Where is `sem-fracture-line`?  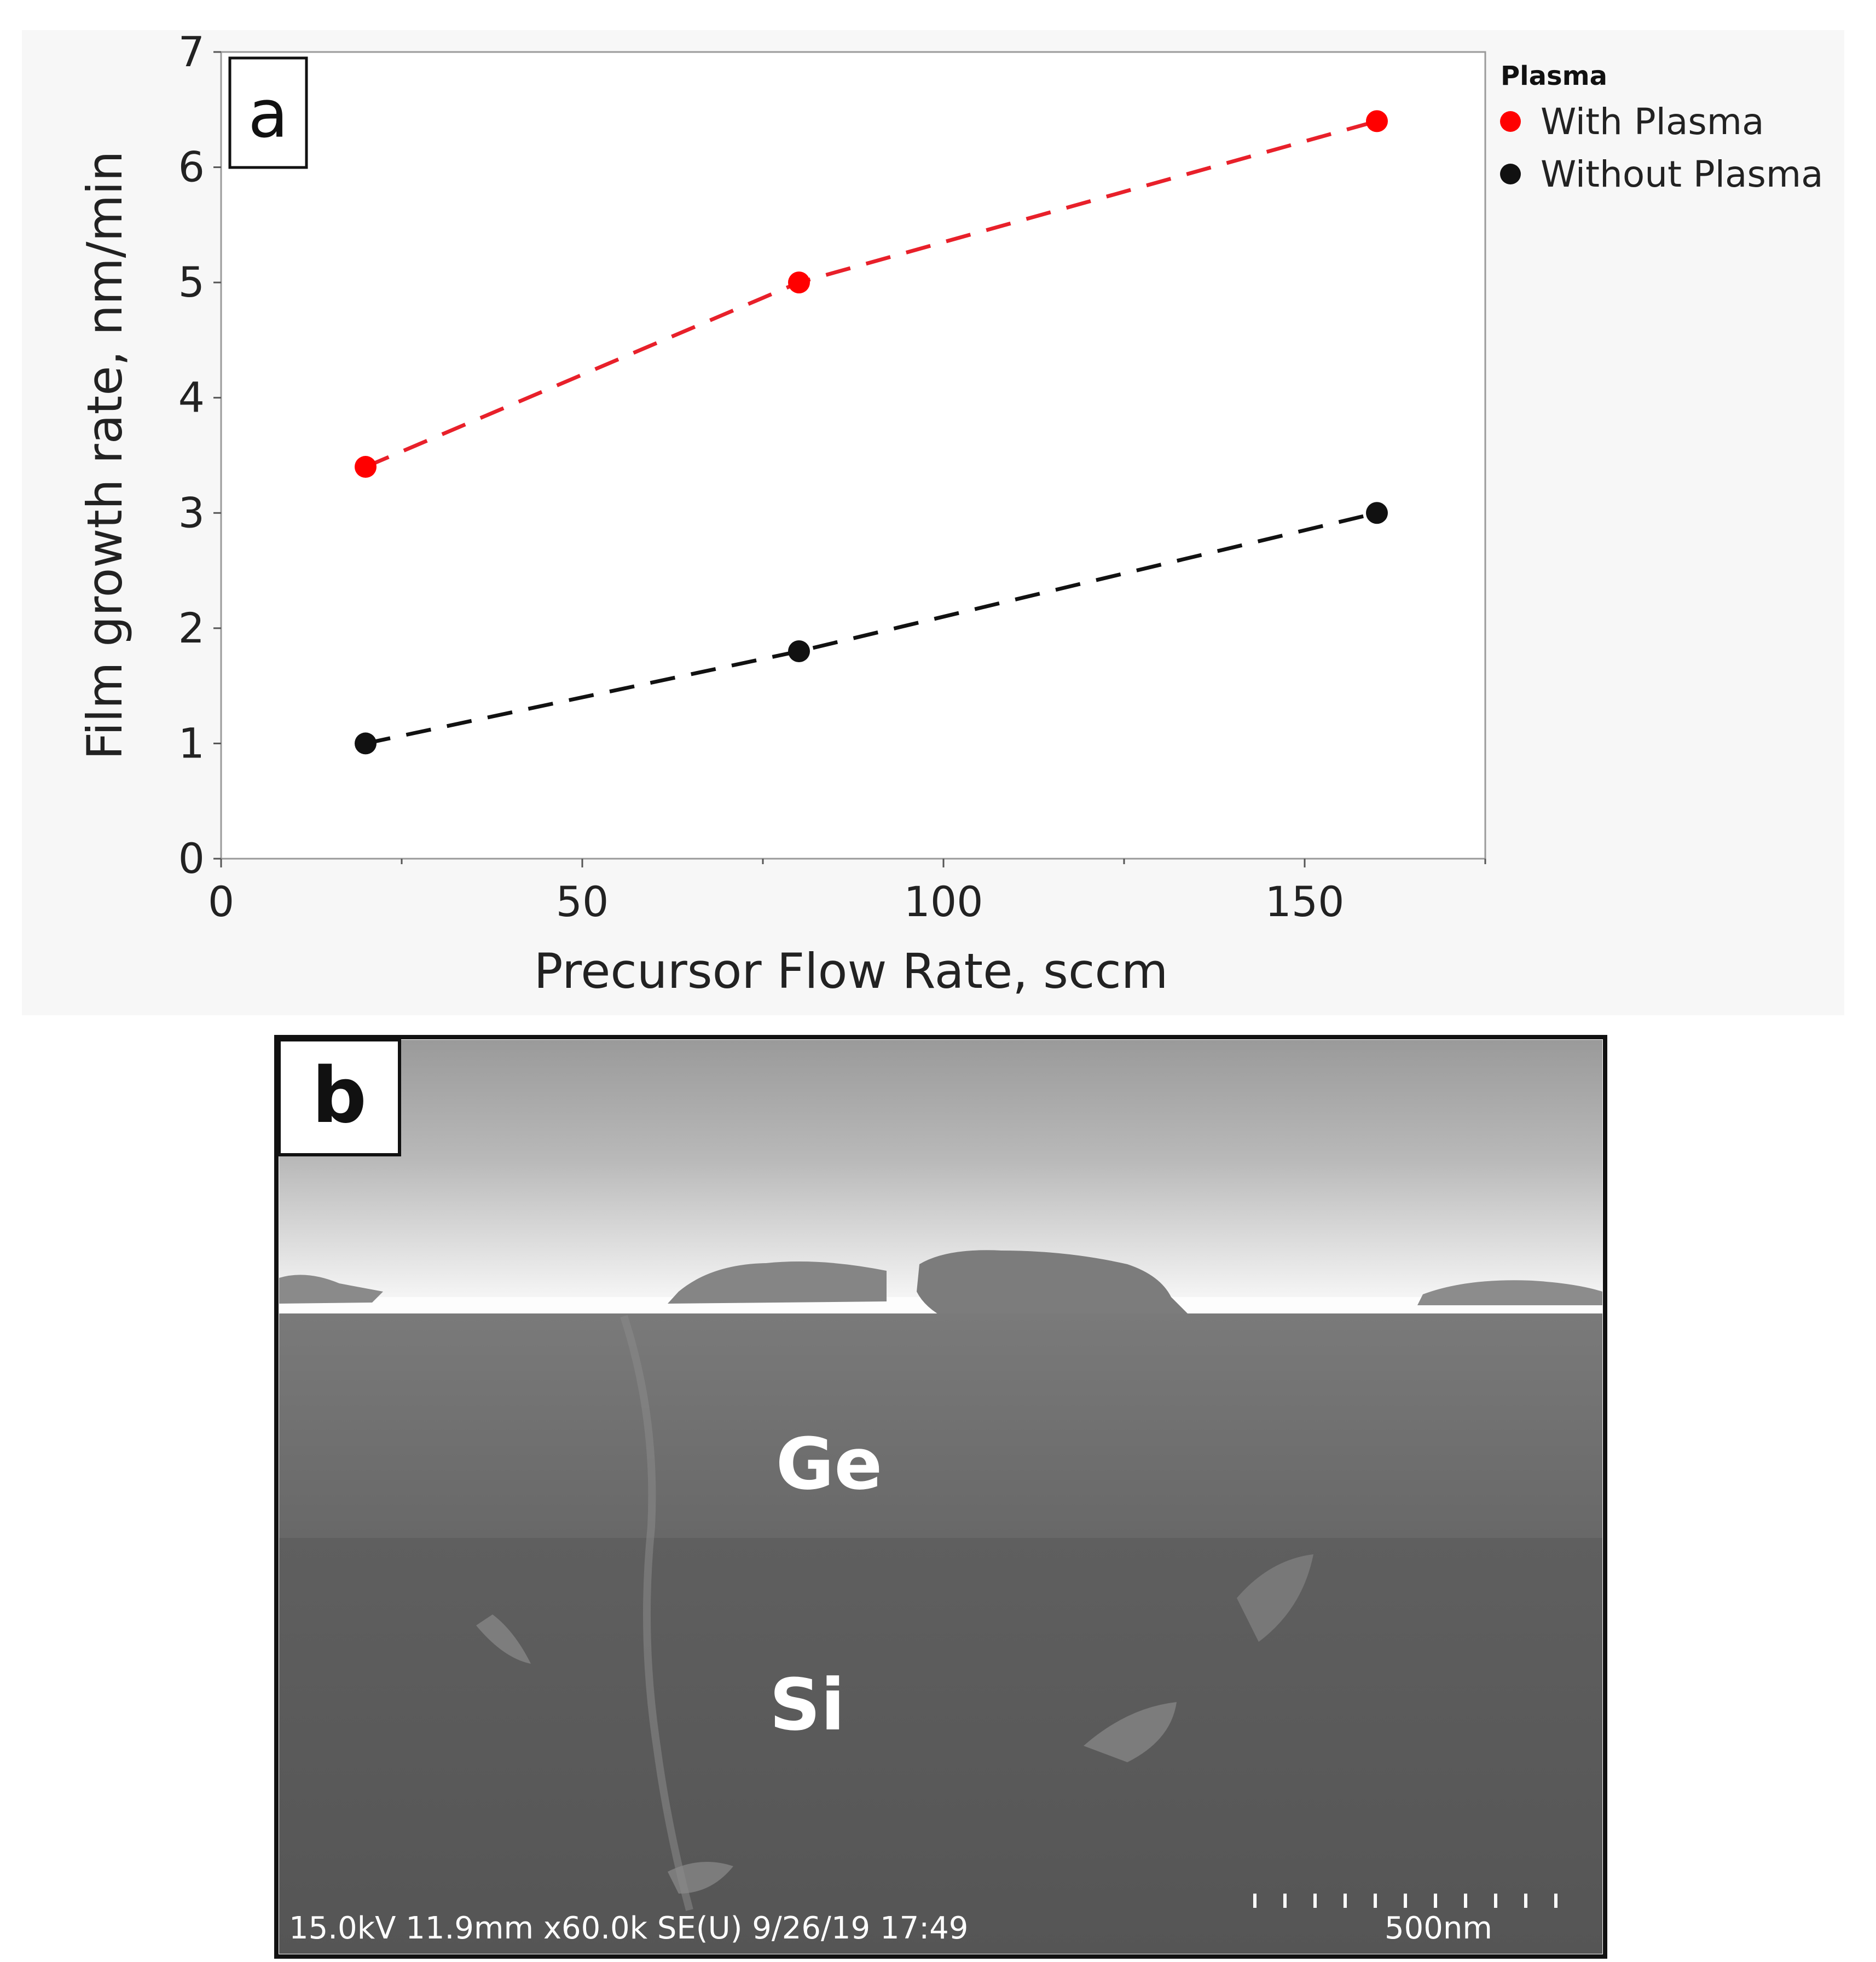 sem-fracture-line is located at coordinates (656, 1613).